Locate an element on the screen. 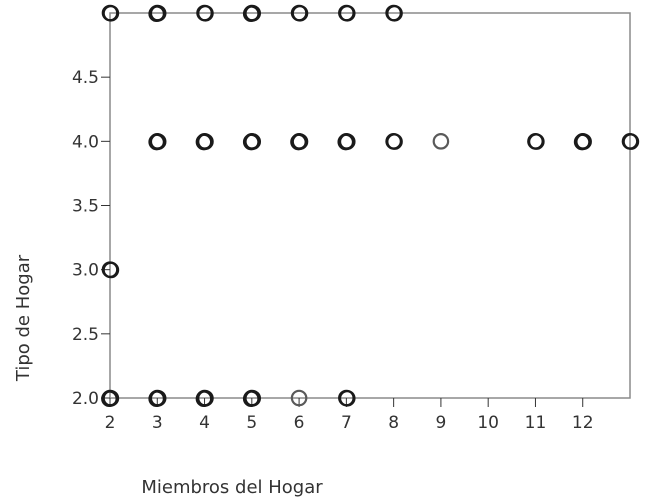 This screenshot has height=501, width=654. x-axis-title: Miembros del Hogar is located at coordinates (232, 487).